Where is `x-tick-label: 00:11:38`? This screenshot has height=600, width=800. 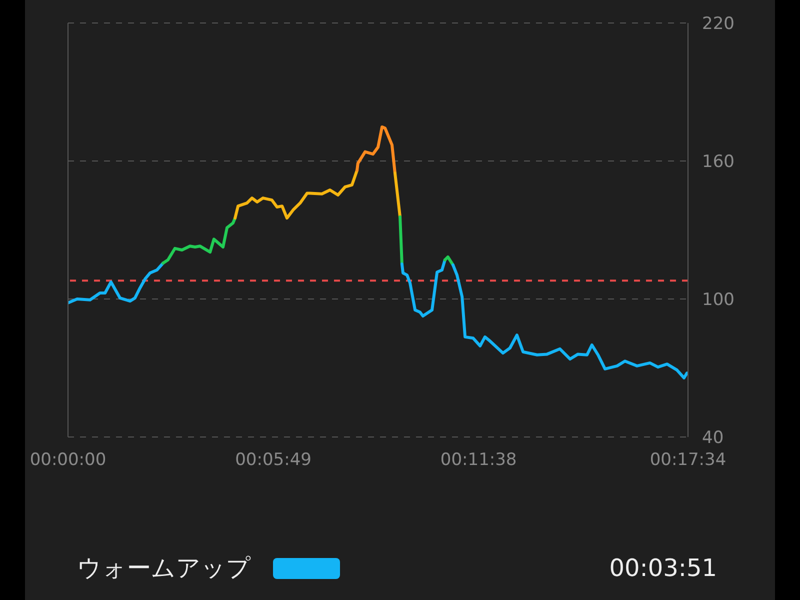 x-tick-label: 00:11:38 is located at coordinates (478, 460).